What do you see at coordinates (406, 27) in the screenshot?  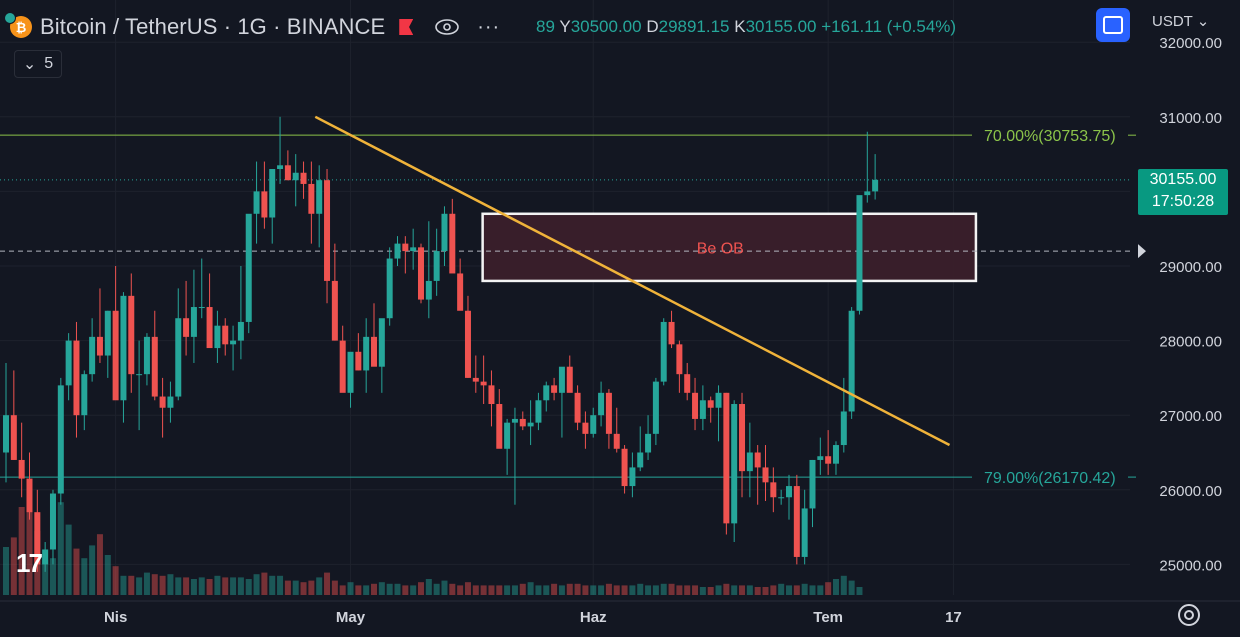 I see `flag-icon` at bounding box center [406, 27].